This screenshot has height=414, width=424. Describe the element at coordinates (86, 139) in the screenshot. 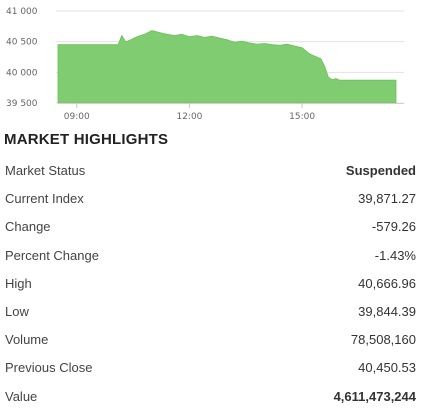

I see `market-highlights-title: MARKET HIGHLIGHTS` at that location.